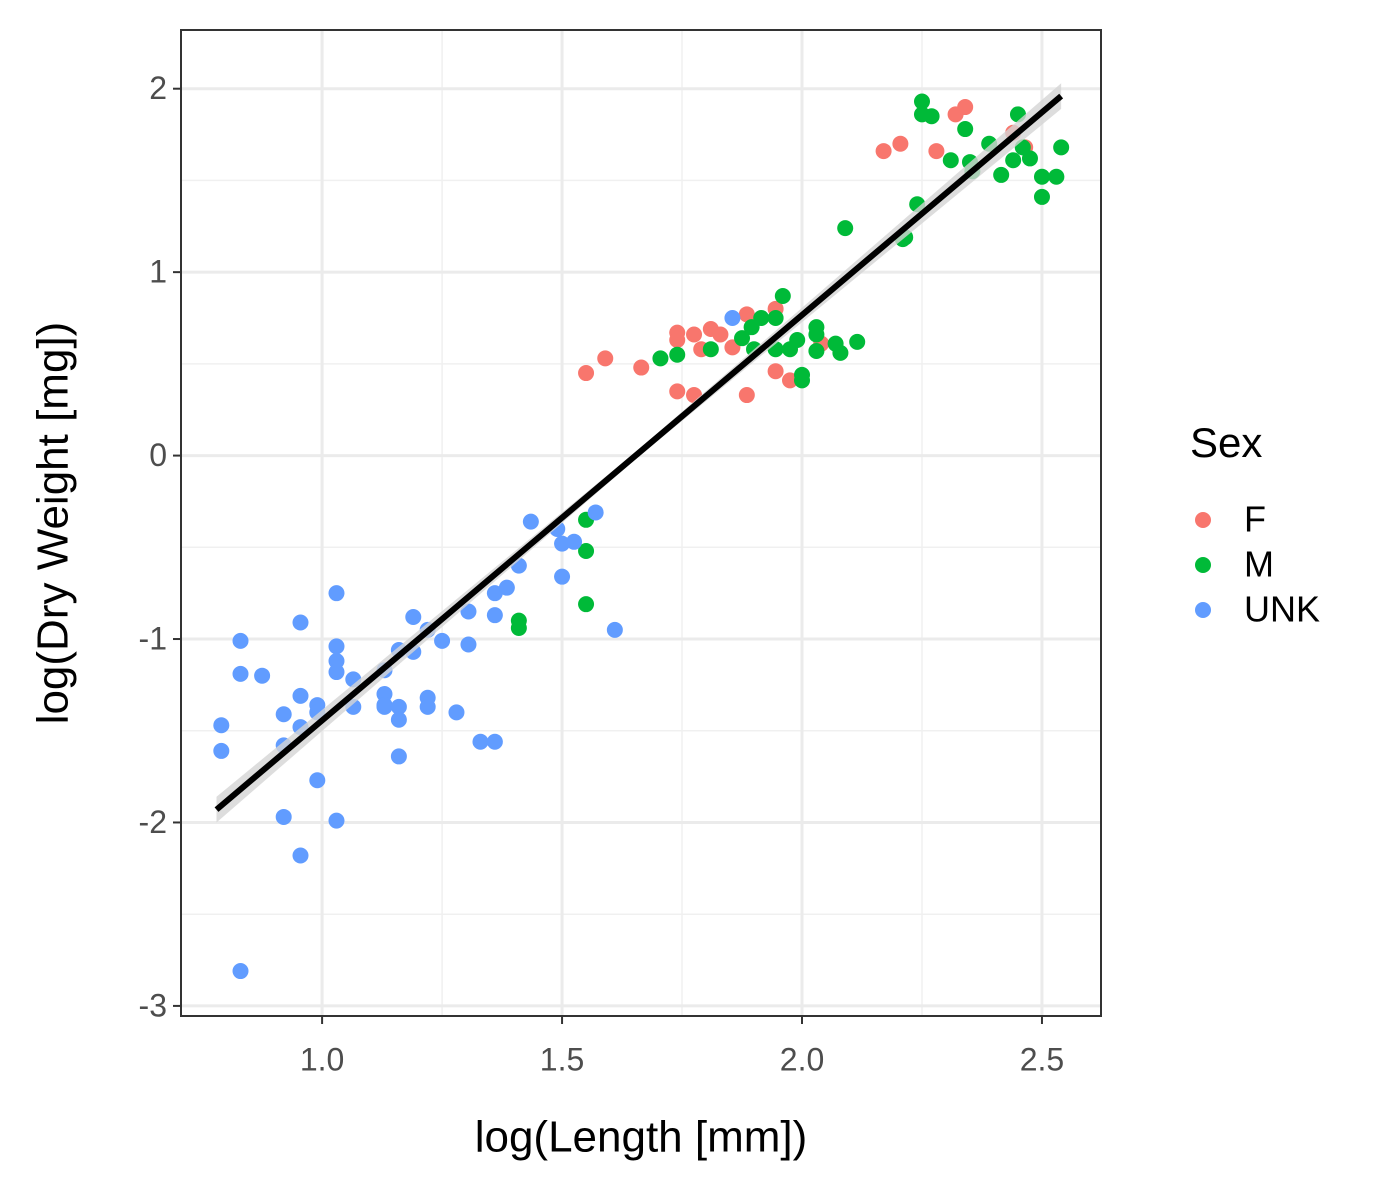 The image size is (1400, 1200). What do you see at coordinates (158, 455) in the screenshot?
I see `y-tick-label: 0` at bounding box center [158, 455].